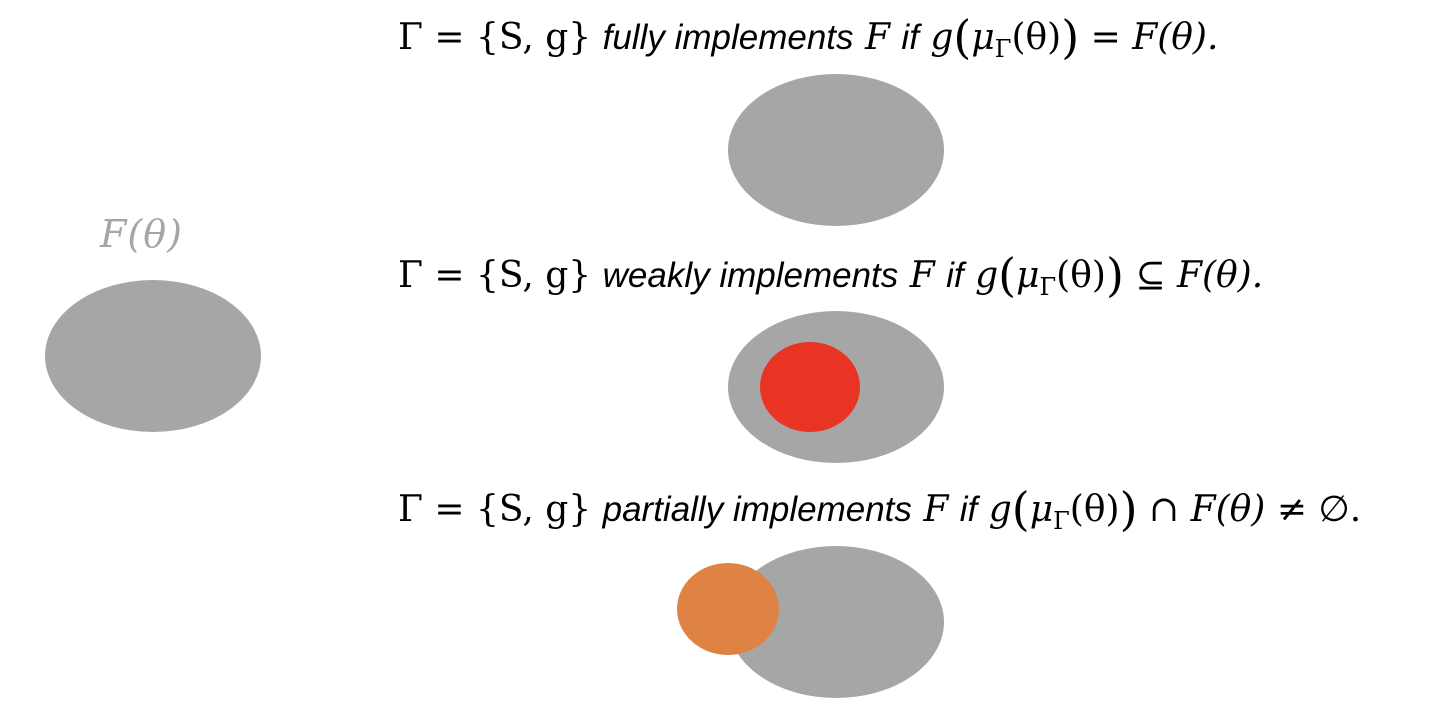 This screenshot has height=710, width=1438. Describe the element at coordinates (757, 509) in the screenshot. I see `formula-verb: partially implements` at that location.